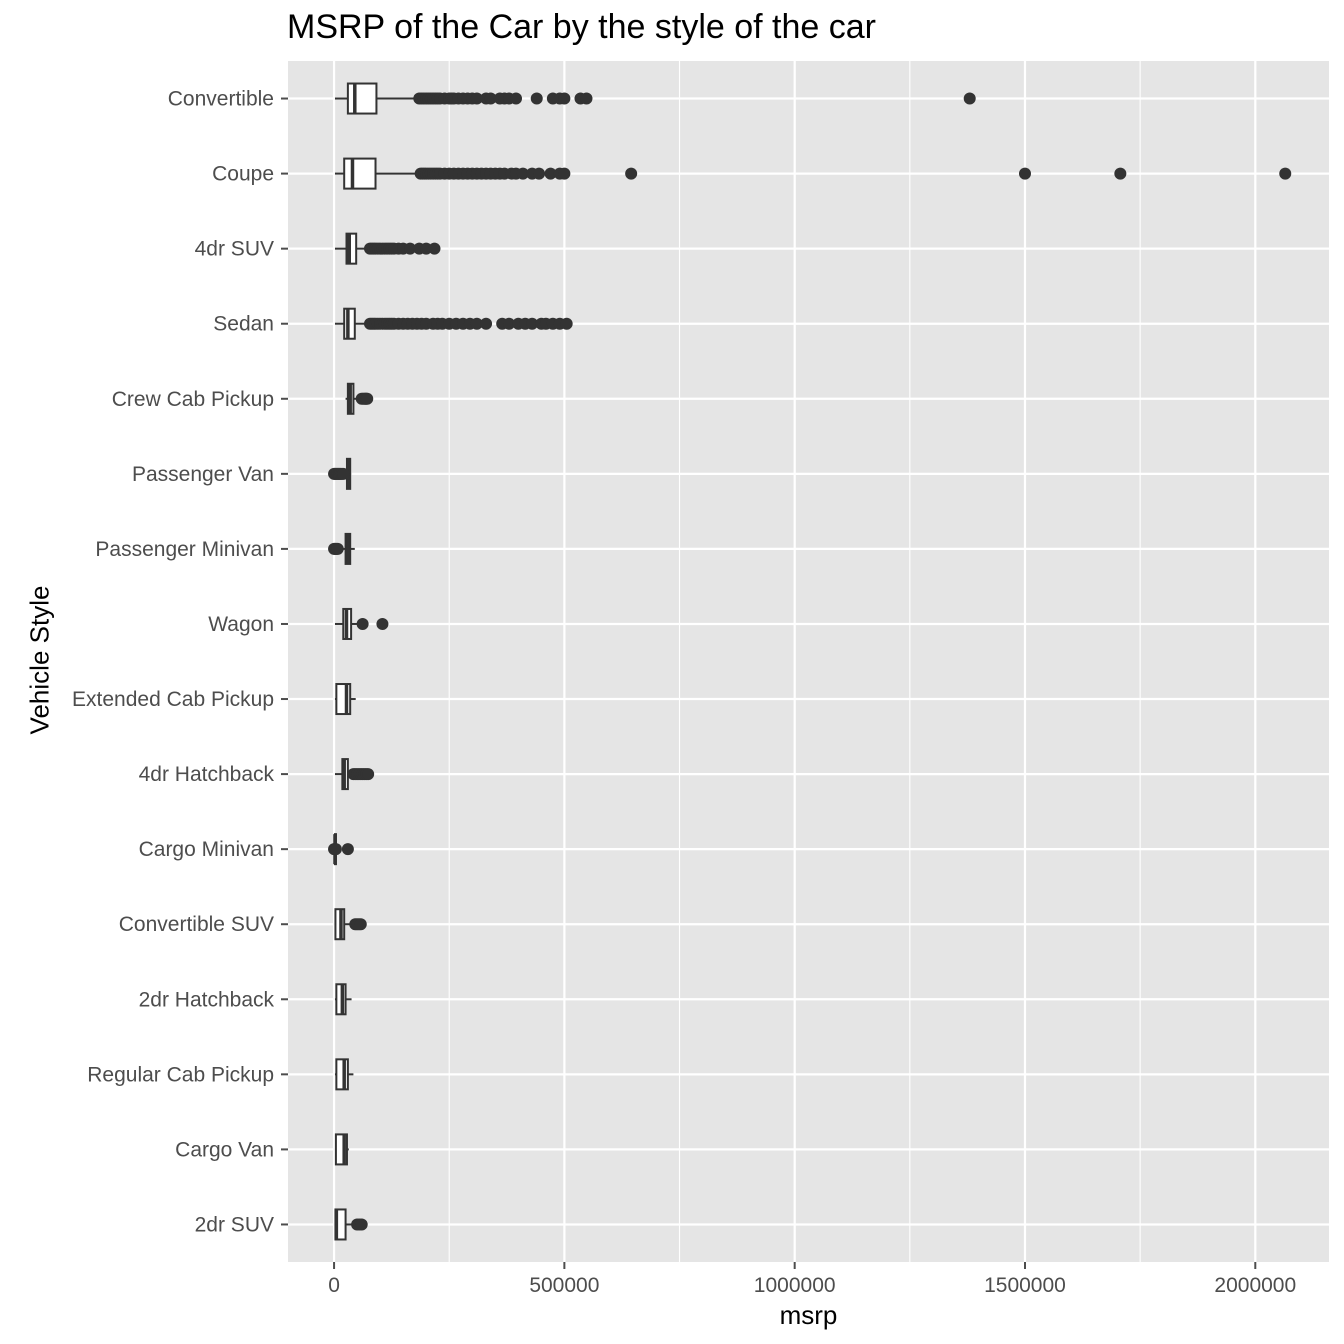 This screenshot has height=1344, width=1344. I want to click on x-tick-label: 500000, so click(564, 1285).